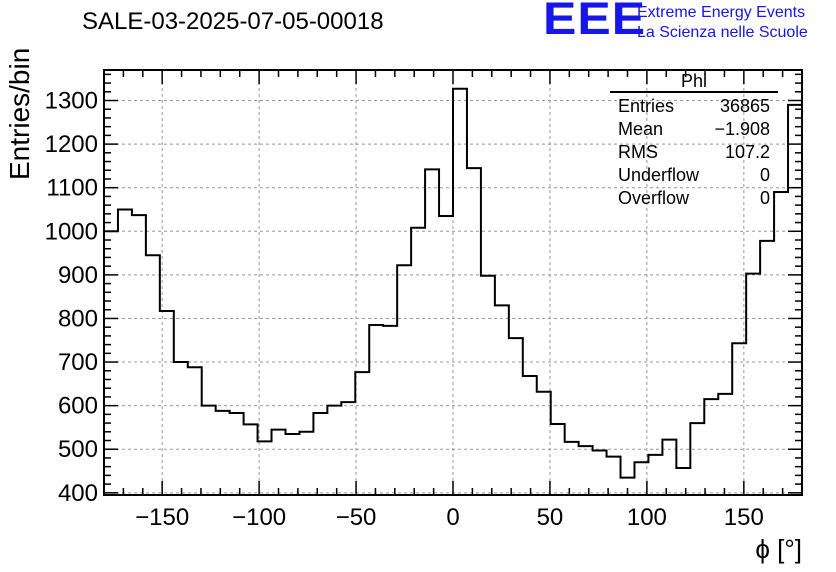 This screenshot has height=572, width=836. I want to click on x-tick-label: −100, so click(259, 517).